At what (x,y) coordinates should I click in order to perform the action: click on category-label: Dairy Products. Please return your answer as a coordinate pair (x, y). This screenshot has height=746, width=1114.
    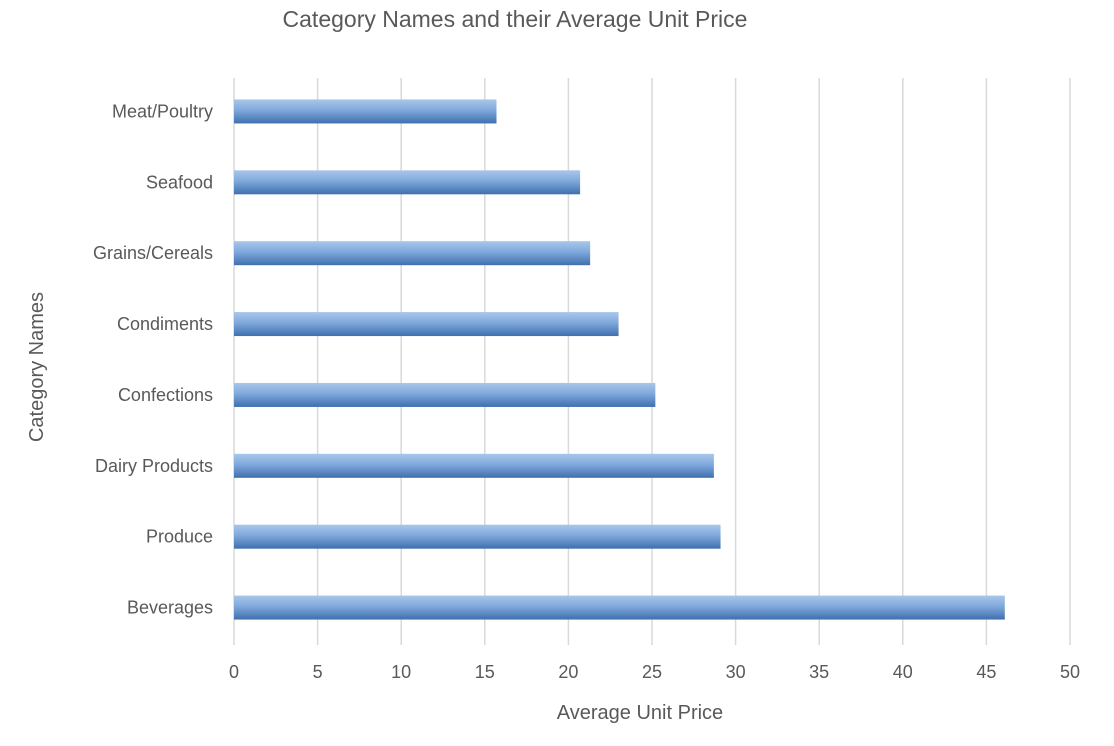
    Looking at the image, I should click on (154, 466).